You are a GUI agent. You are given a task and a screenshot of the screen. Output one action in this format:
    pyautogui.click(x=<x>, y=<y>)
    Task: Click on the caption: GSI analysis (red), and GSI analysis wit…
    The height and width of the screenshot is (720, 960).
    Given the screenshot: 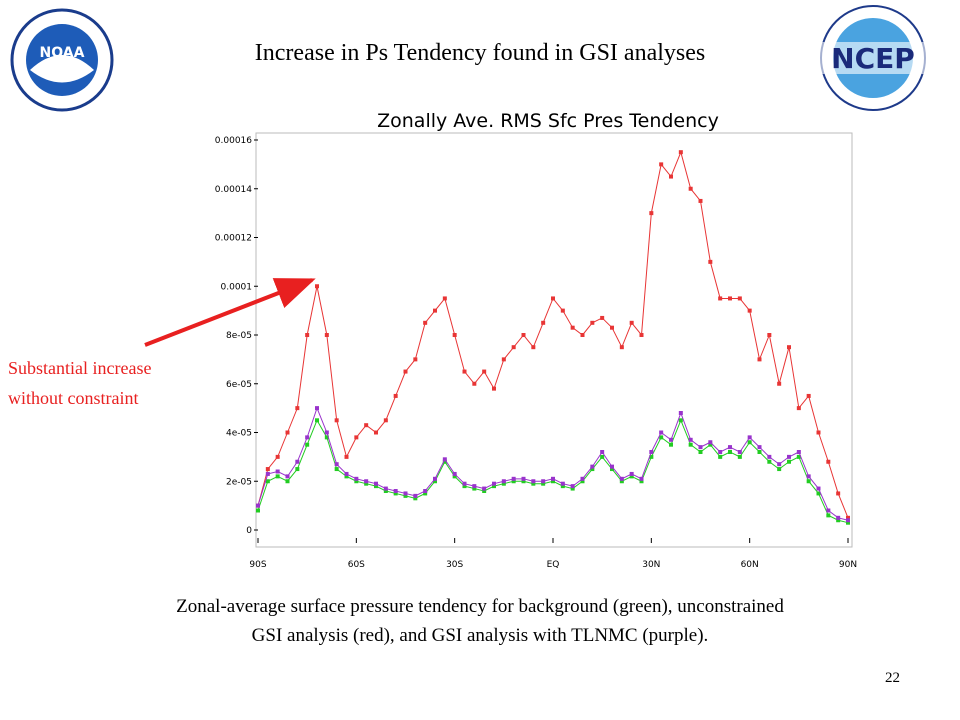 What is the action you would take?
    pyautogui.click(x=480, y=635)
    